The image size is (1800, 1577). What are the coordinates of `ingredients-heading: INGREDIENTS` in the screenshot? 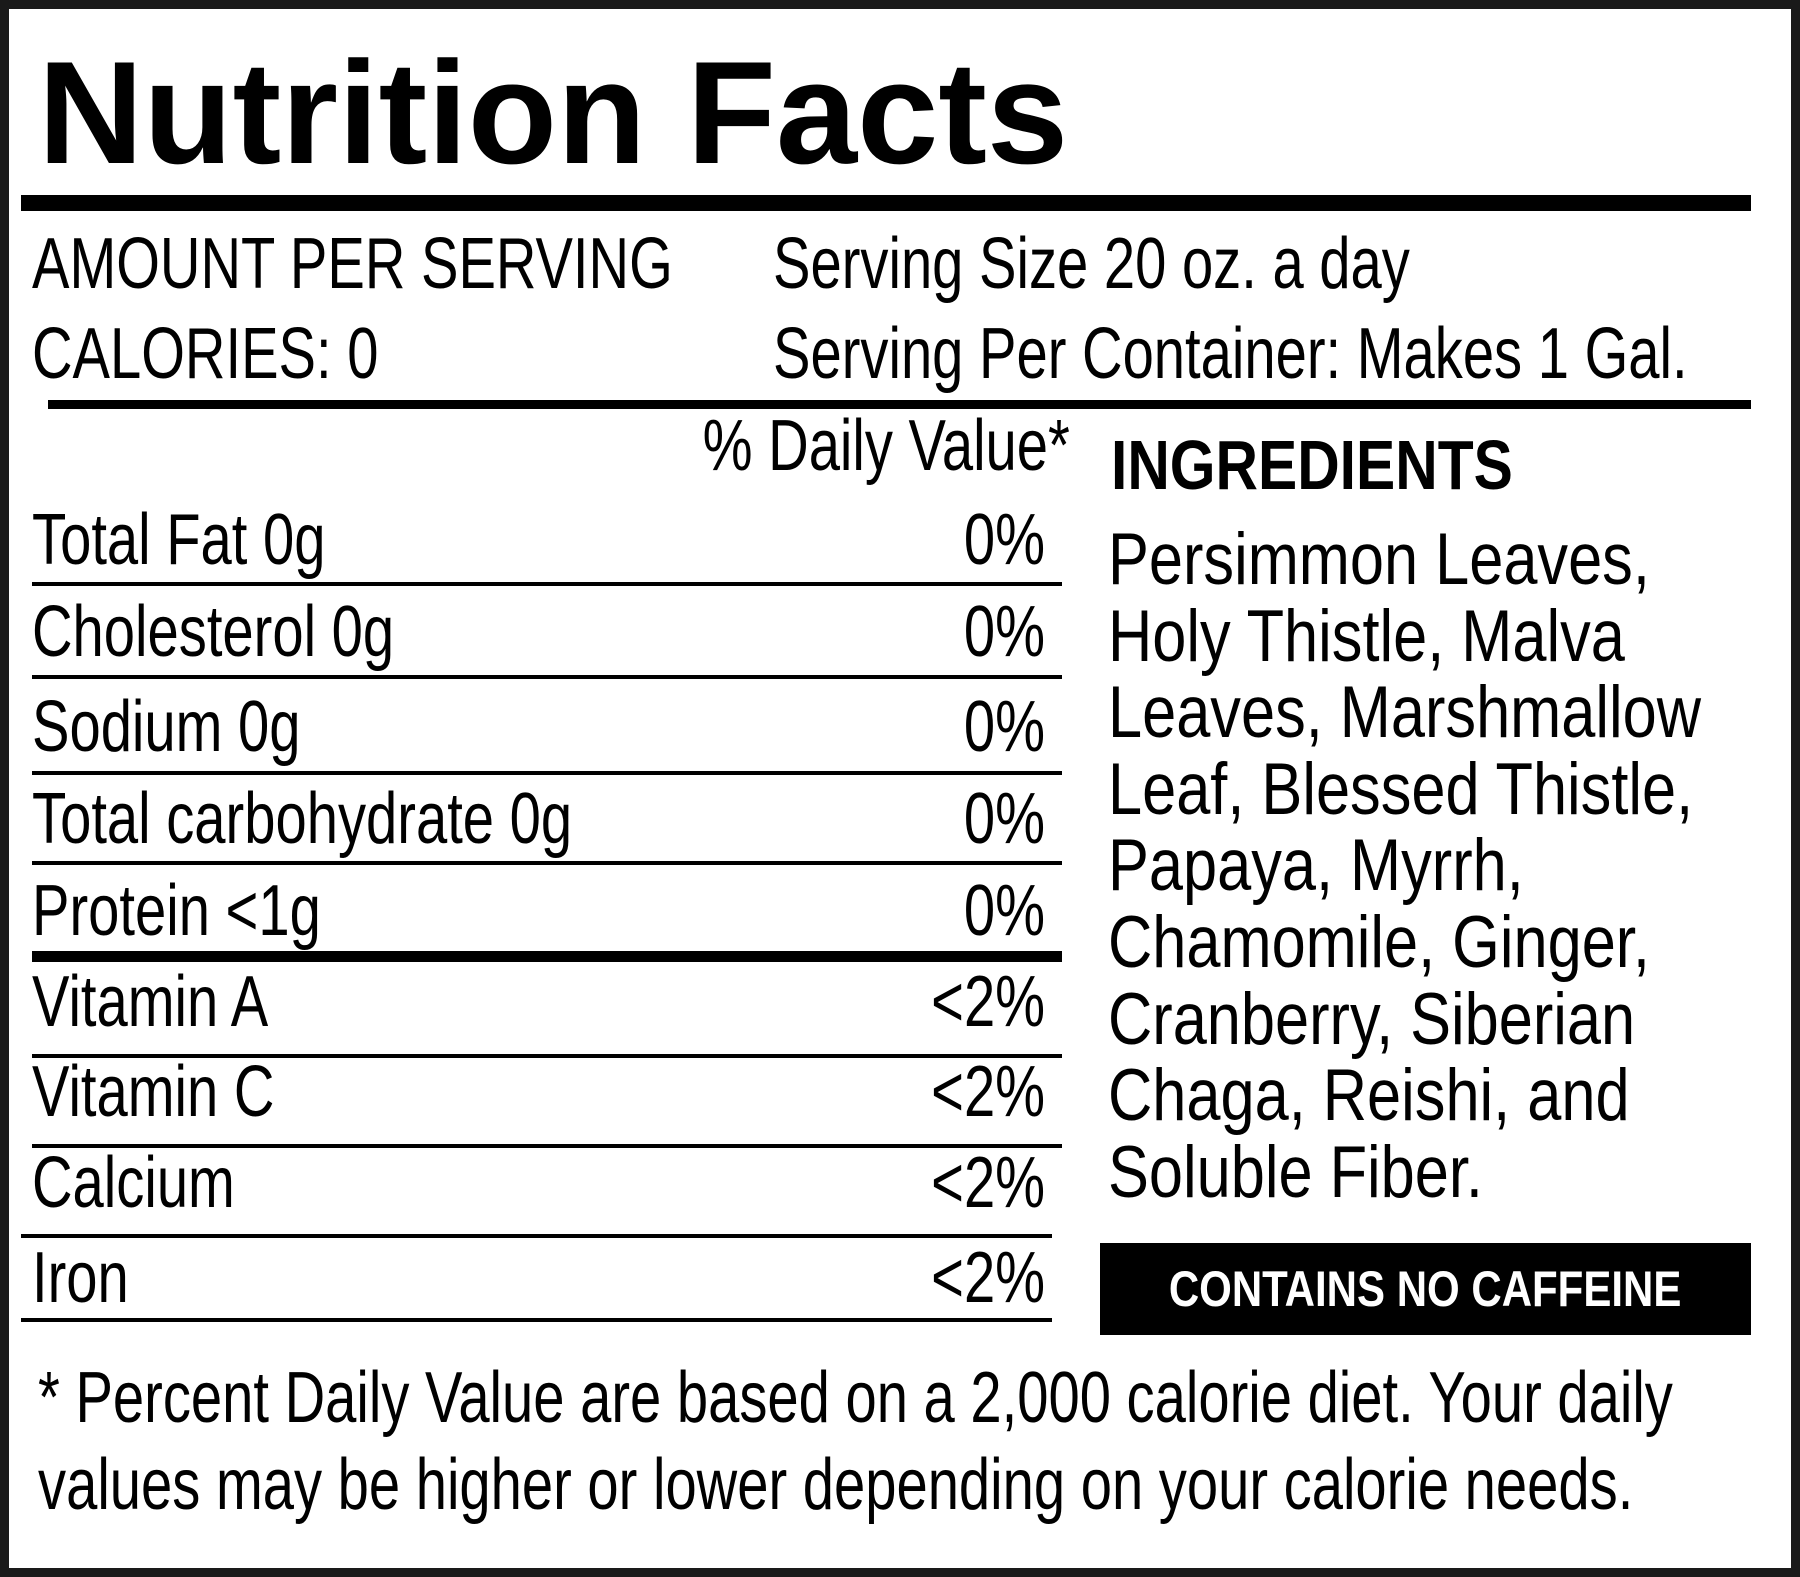 It's located at (1350, 465).